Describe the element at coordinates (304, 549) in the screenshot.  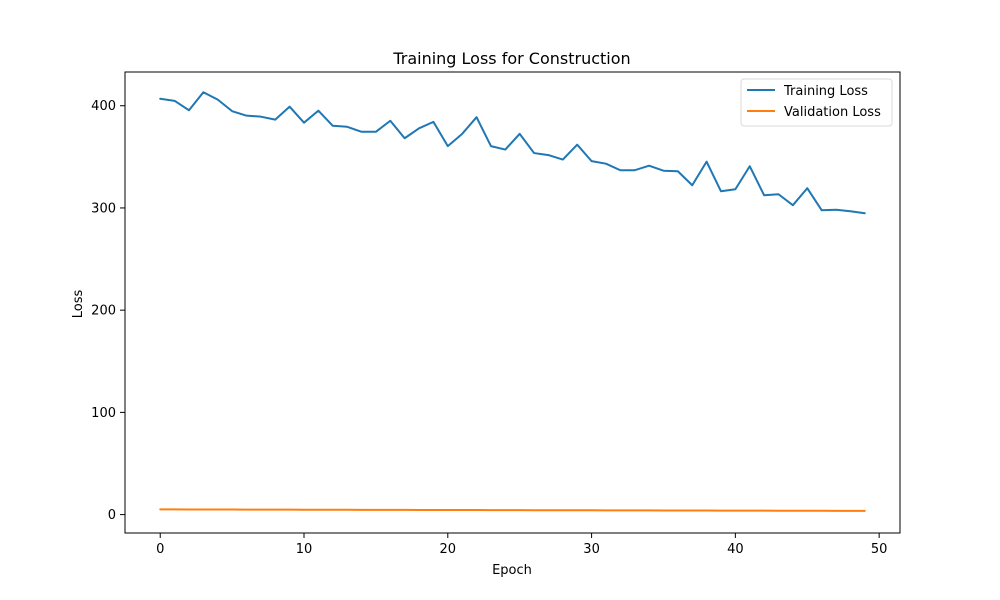
I see `x-tick-label-10: 10` at that location.